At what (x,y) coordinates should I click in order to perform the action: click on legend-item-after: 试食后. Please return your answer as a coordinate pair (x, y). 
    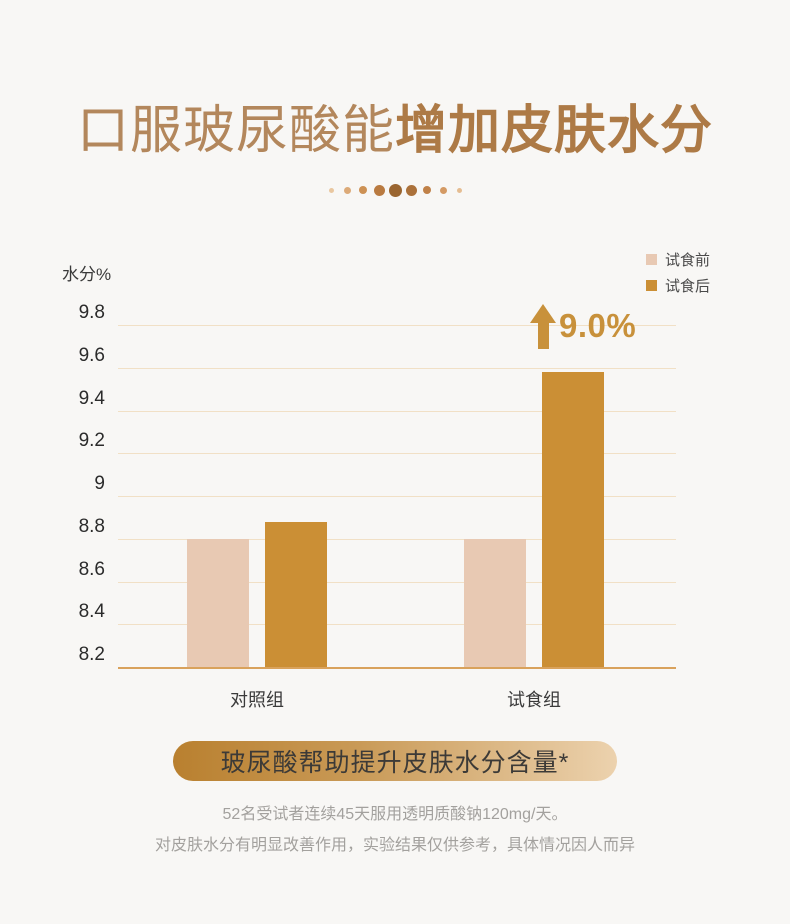
    Looking at the image, I should click on (678, 285).